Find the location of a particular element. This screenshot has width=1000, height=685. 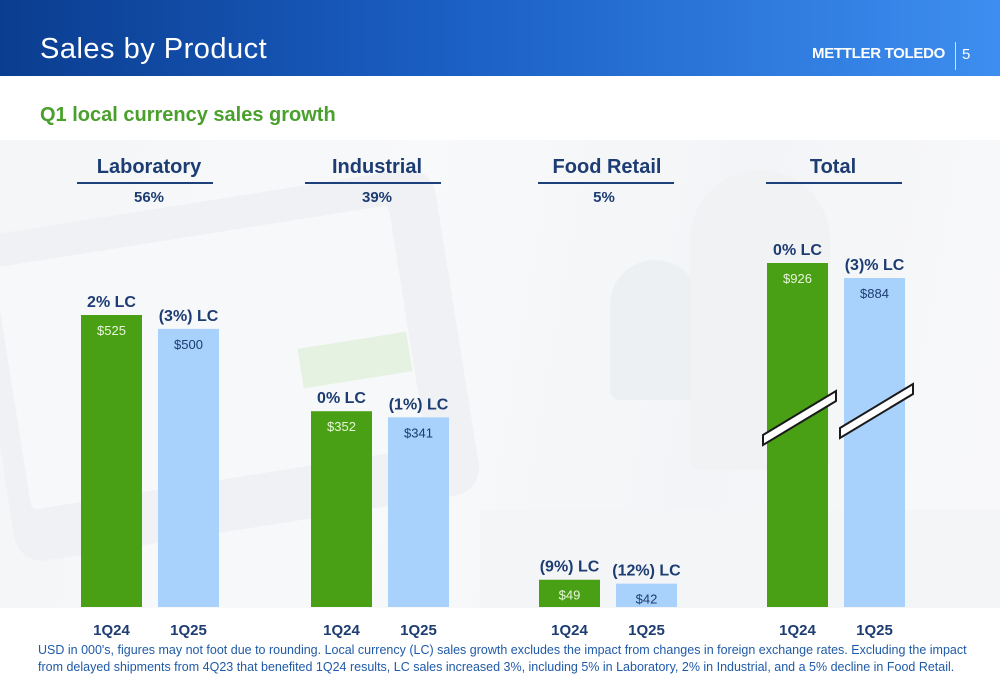

slide-subtitle: Q1 local currency sales growth is located at coordinates (188, 115).